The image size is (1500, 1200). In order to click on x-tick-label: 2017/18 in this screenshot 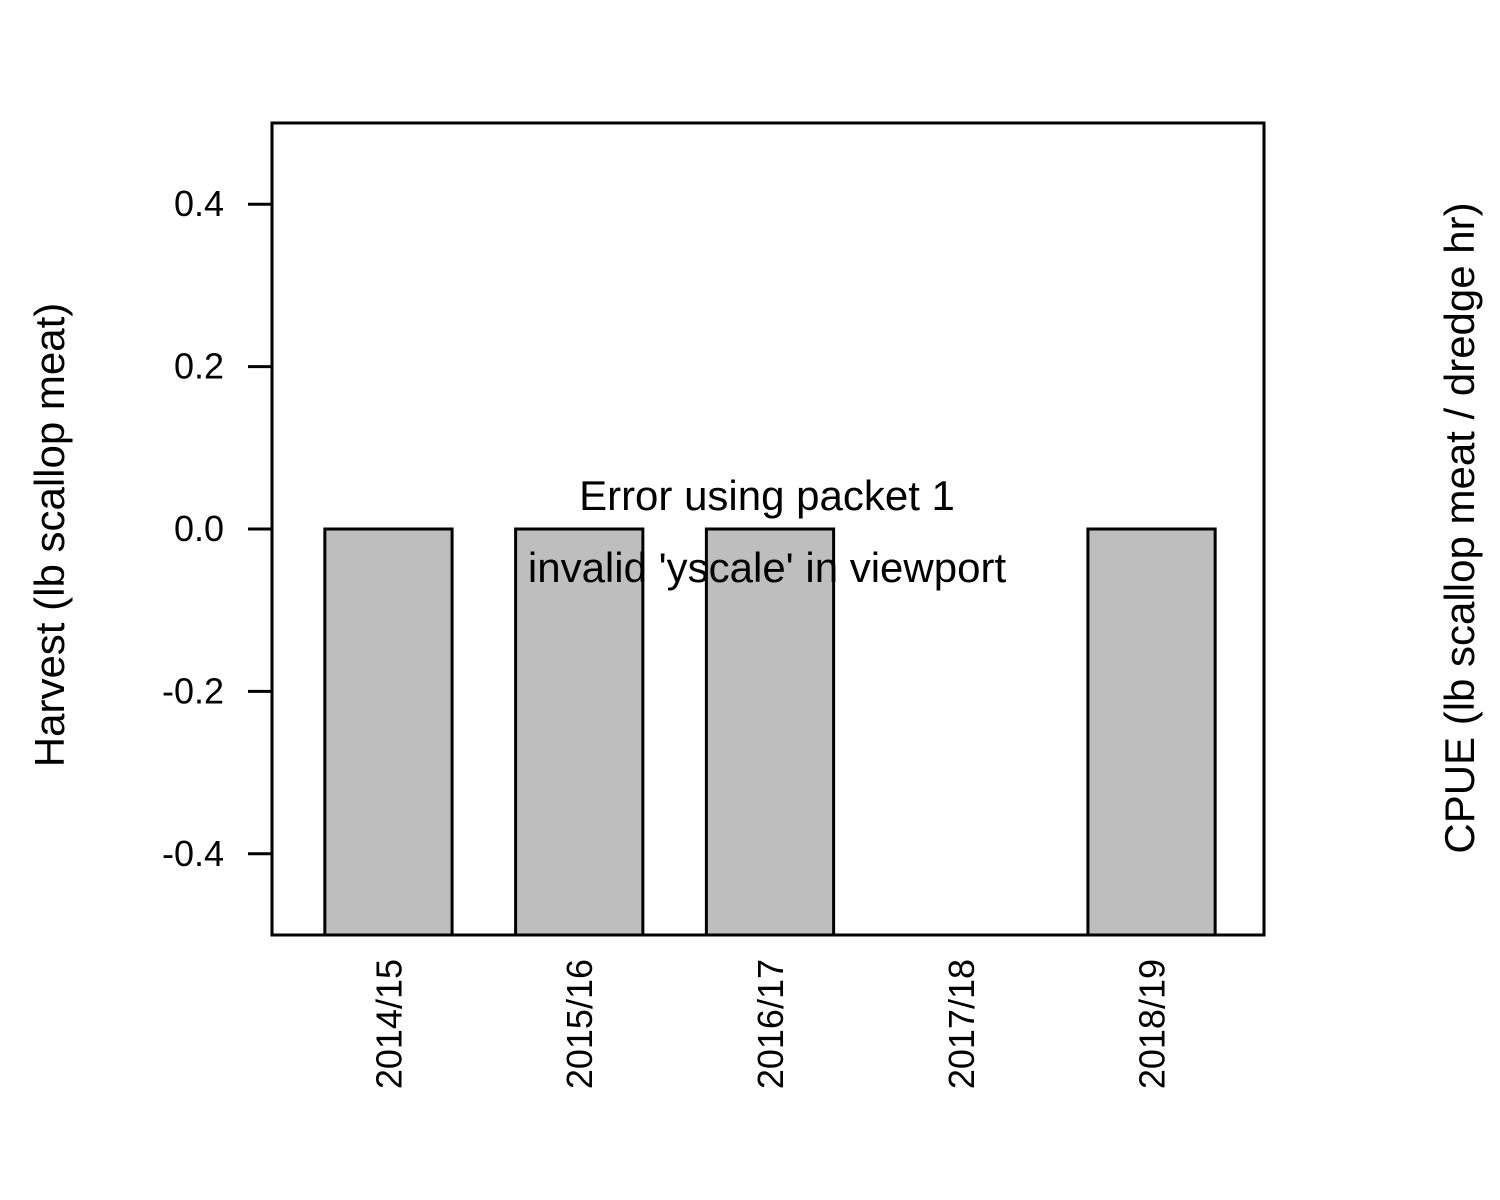, I will do `click(961, 1024)`.